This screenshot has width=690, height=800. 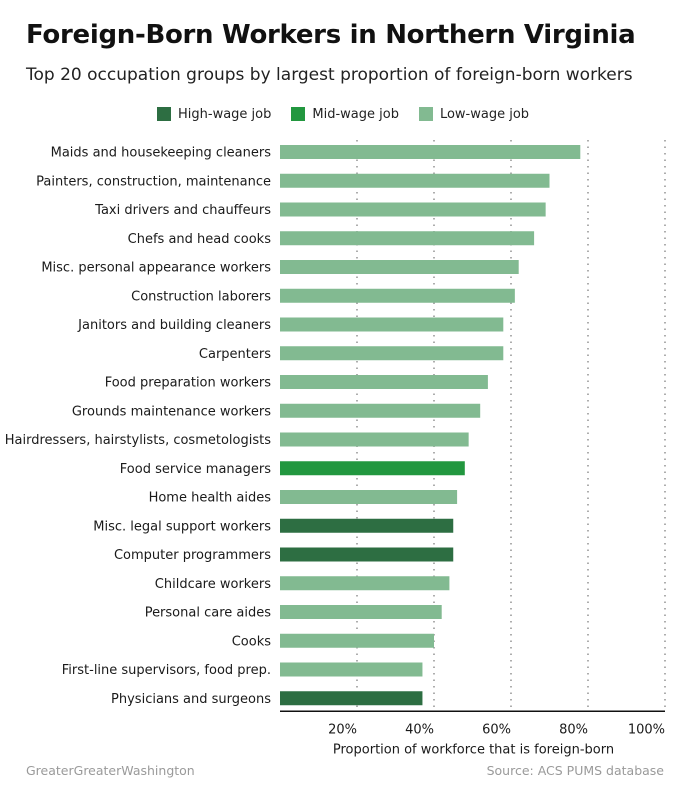 What do you see at coordinates (575, 770) in the screenshot?
I see `footer-source: Source: ACS PUMS database` at bounding box center [575, 770].